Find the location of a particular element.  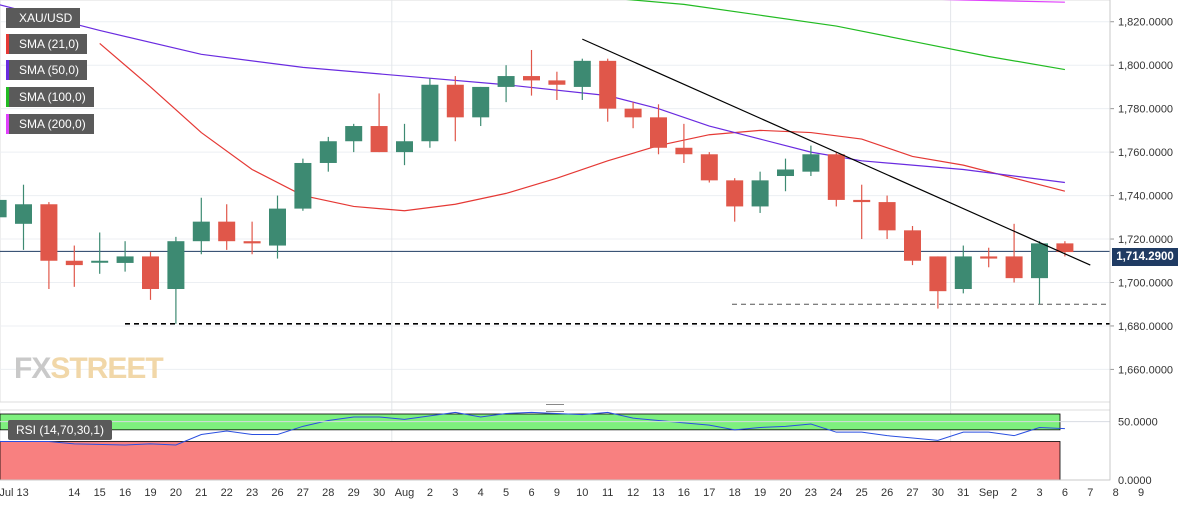

legend-sma100: SMA (100,0) is located at coordinates (50, 97).